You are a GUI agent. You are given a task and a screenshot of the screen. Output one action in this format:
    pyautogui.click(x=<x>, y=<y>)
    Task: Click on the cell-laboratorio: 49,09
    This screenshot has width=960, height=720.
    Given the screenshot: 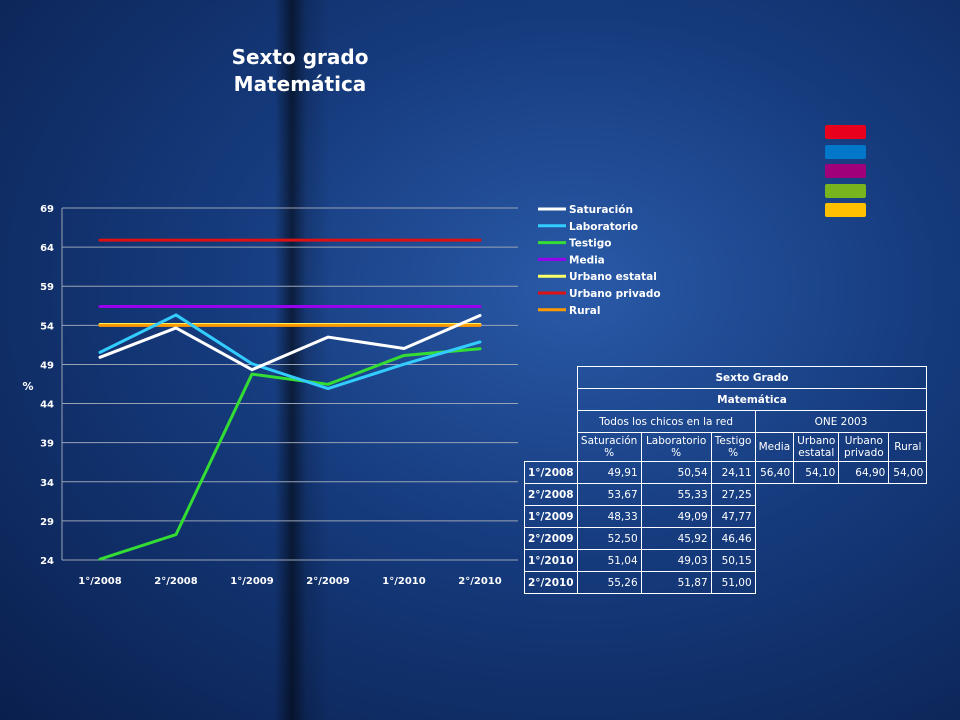 What is the action you would take?
    pyautogui.click(x=676, y=516)
    